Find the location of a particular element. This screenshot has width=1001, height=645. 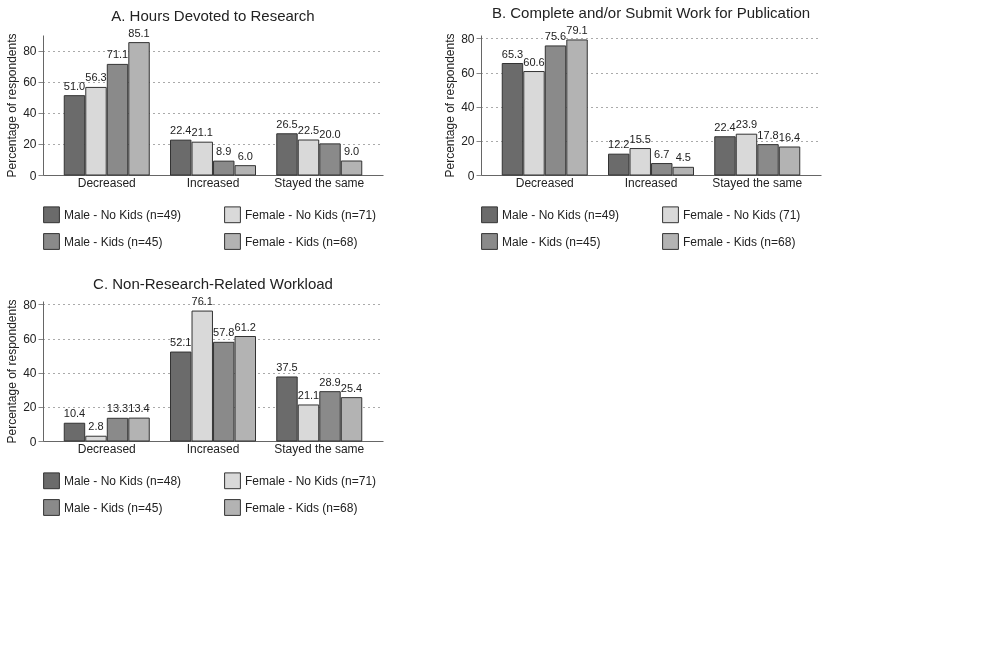

data-label: 28.9 is located at coordinates (330, 381).